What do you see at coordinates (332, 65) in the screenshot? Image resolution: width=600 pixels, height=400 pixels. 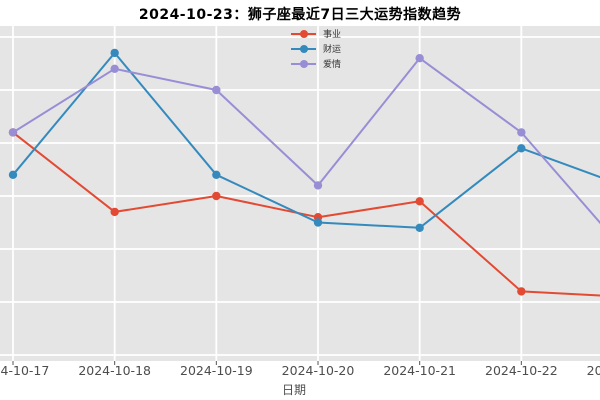 I see `legend-label-love: 爱情` at bounding box center [332, 65].